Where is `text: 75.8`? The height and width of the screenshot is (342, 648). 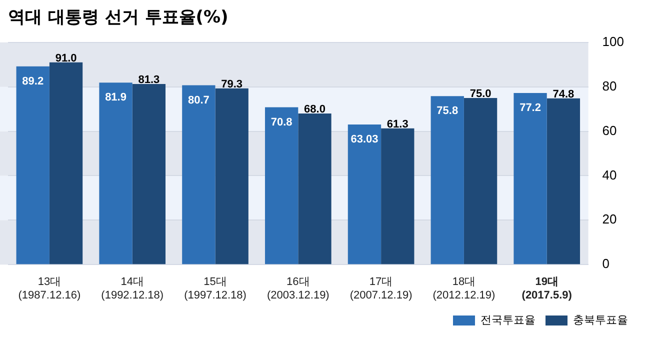
text: 75.8 is located at coordinates (447, 111).